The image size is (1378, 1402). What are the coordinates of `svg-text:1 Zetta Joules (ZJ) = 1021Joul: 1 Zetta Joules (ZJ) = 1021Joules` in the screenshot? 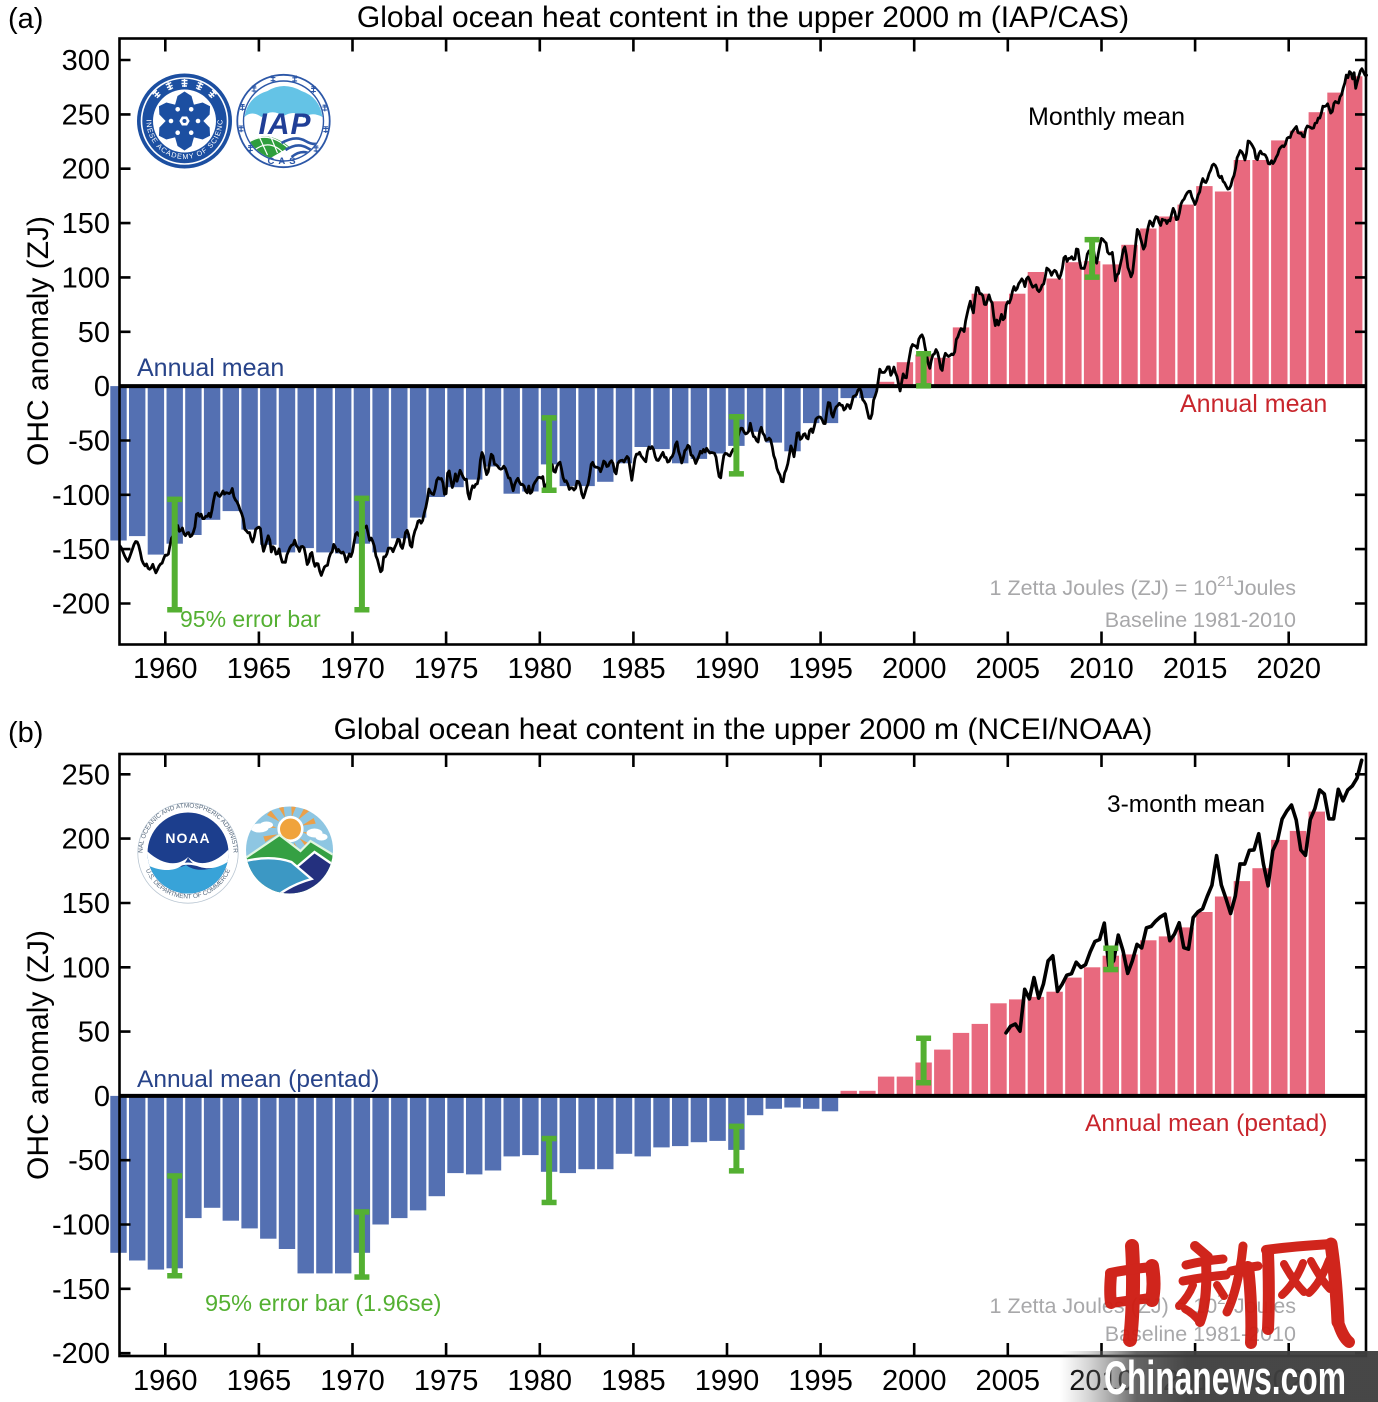 It's located at (1143, 586).